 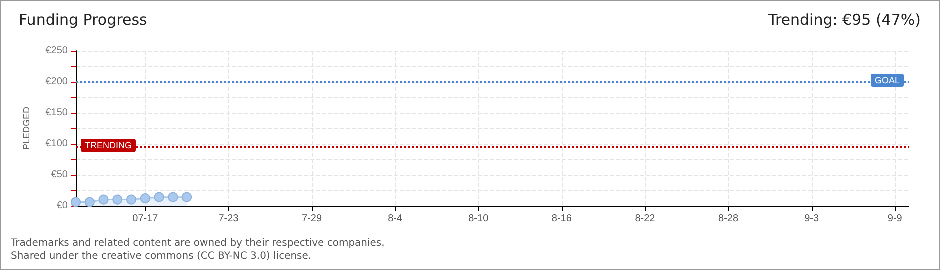 What do you see at coordinates (645, 219) in the screenshot?
I see `x-tick-label: 8-22` at bounding box center [645, 219].